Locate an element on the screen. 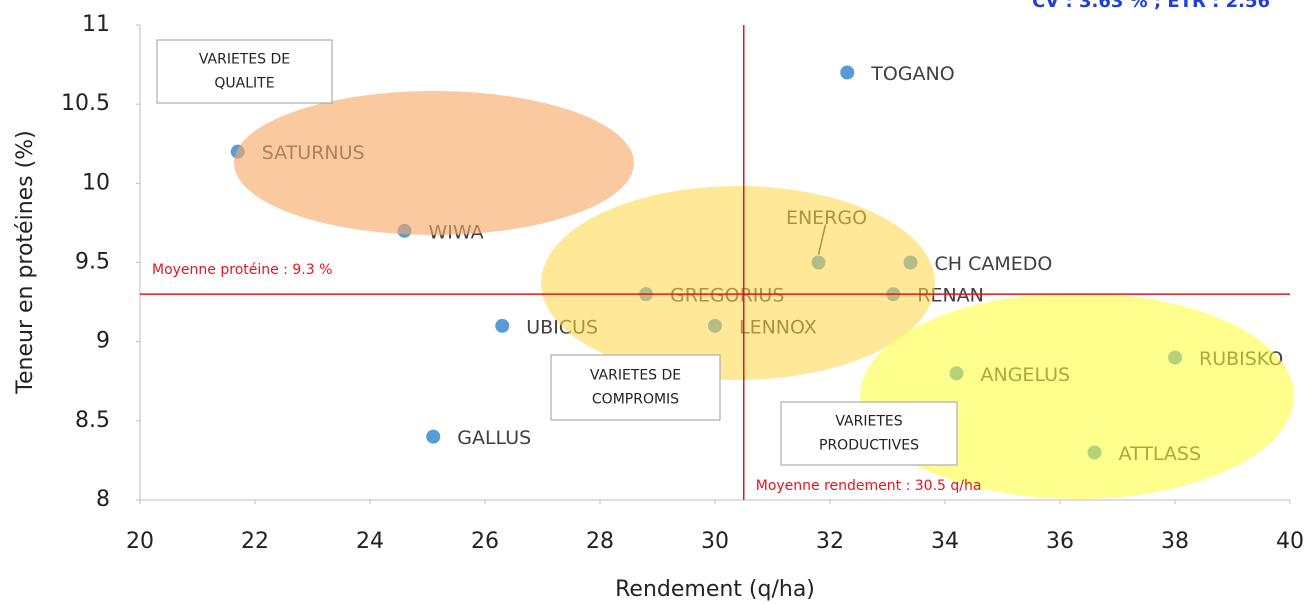 The width and height of the screenshot is (1310, 604). x-tick-label: 38 is located at coordinates (1175, 541).